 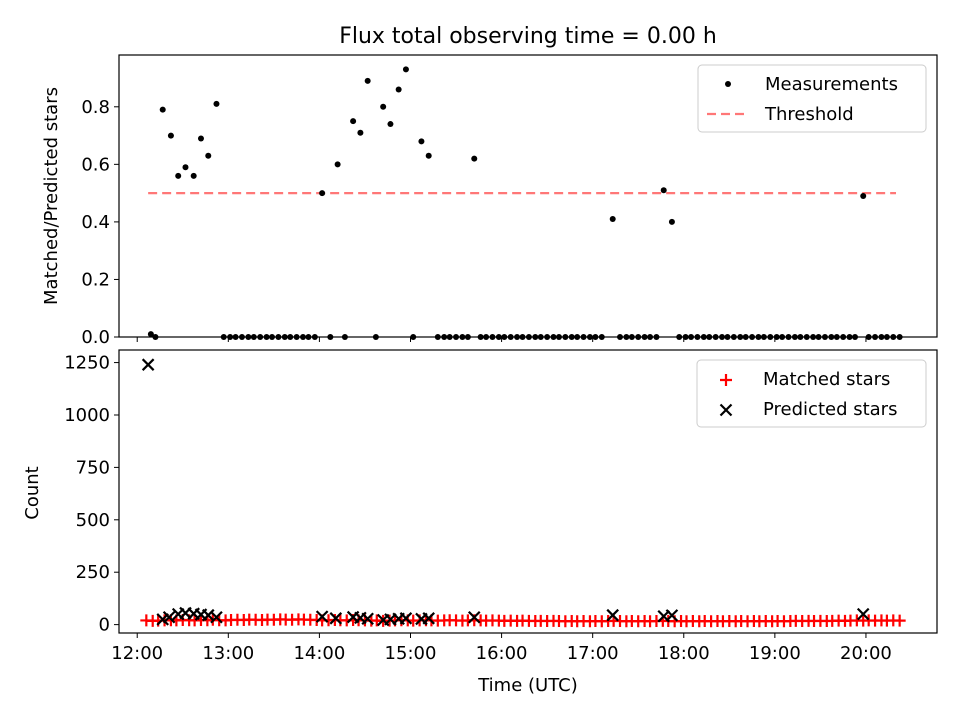 I want to click on y-tick-label: 0, so click(x=104, y=625).